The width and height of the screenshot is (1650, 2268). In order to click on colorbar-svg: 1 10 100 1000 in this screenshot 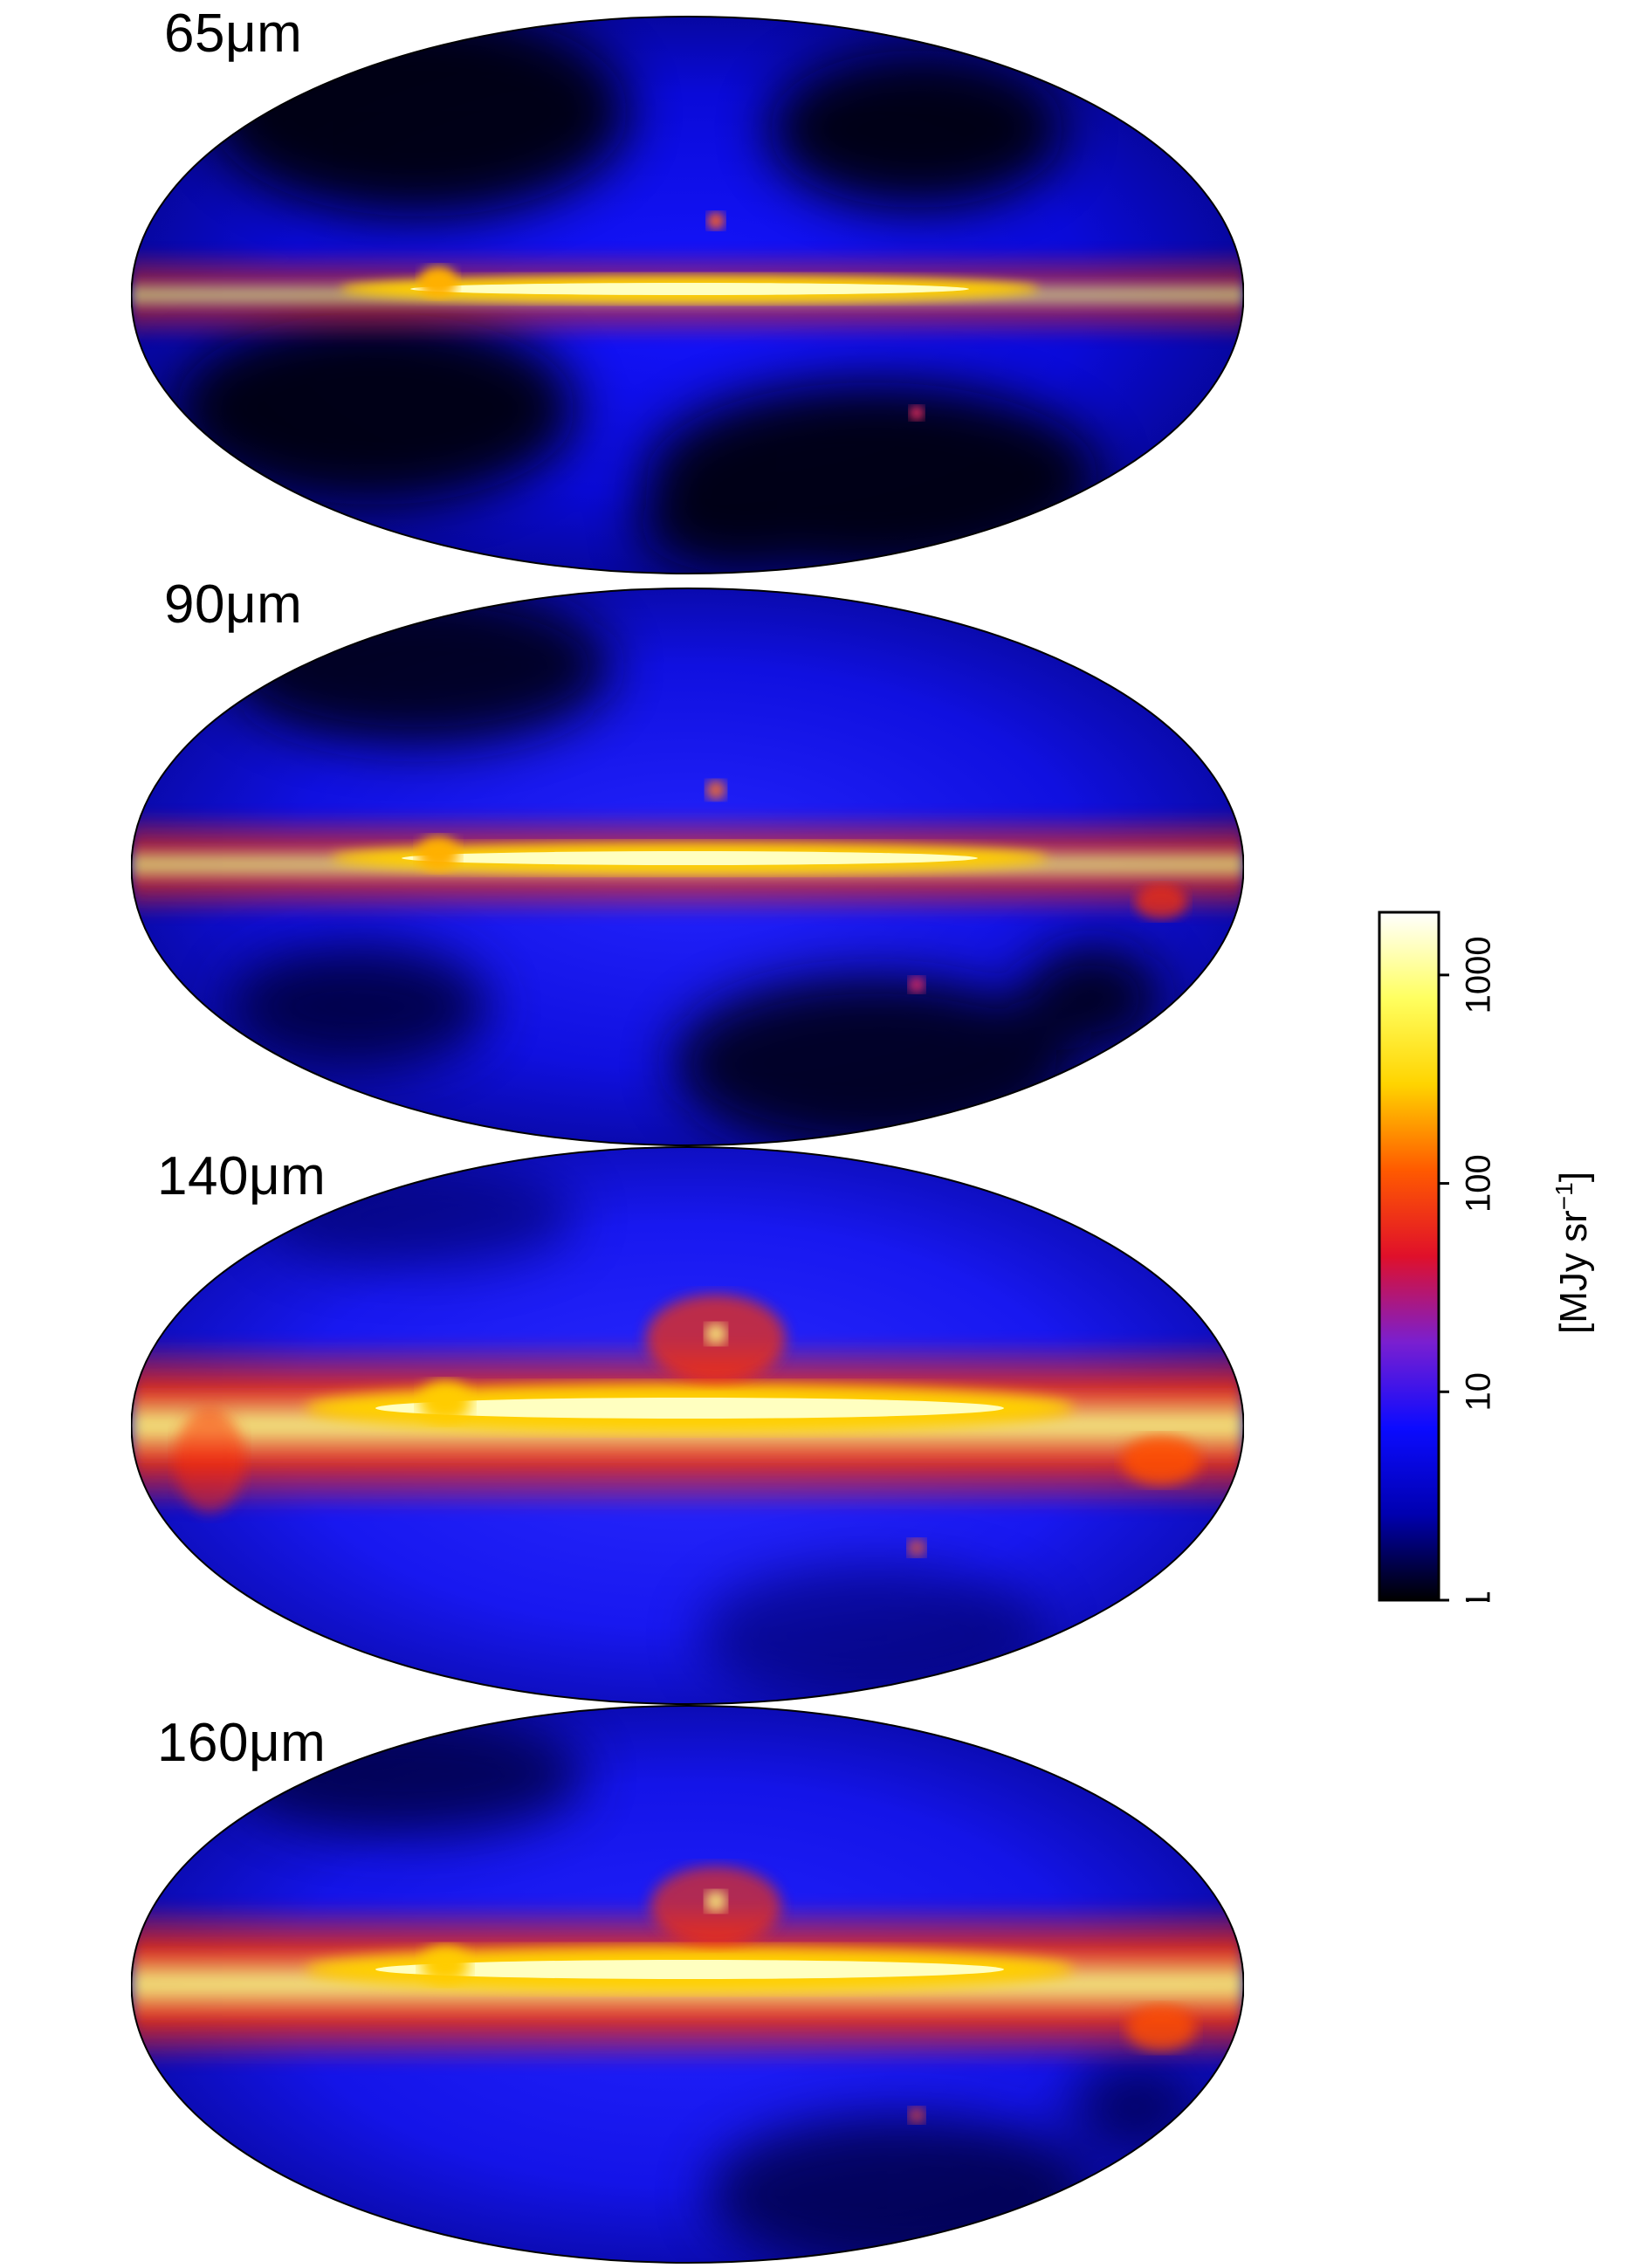, I will do `click(1438, 1260)`.